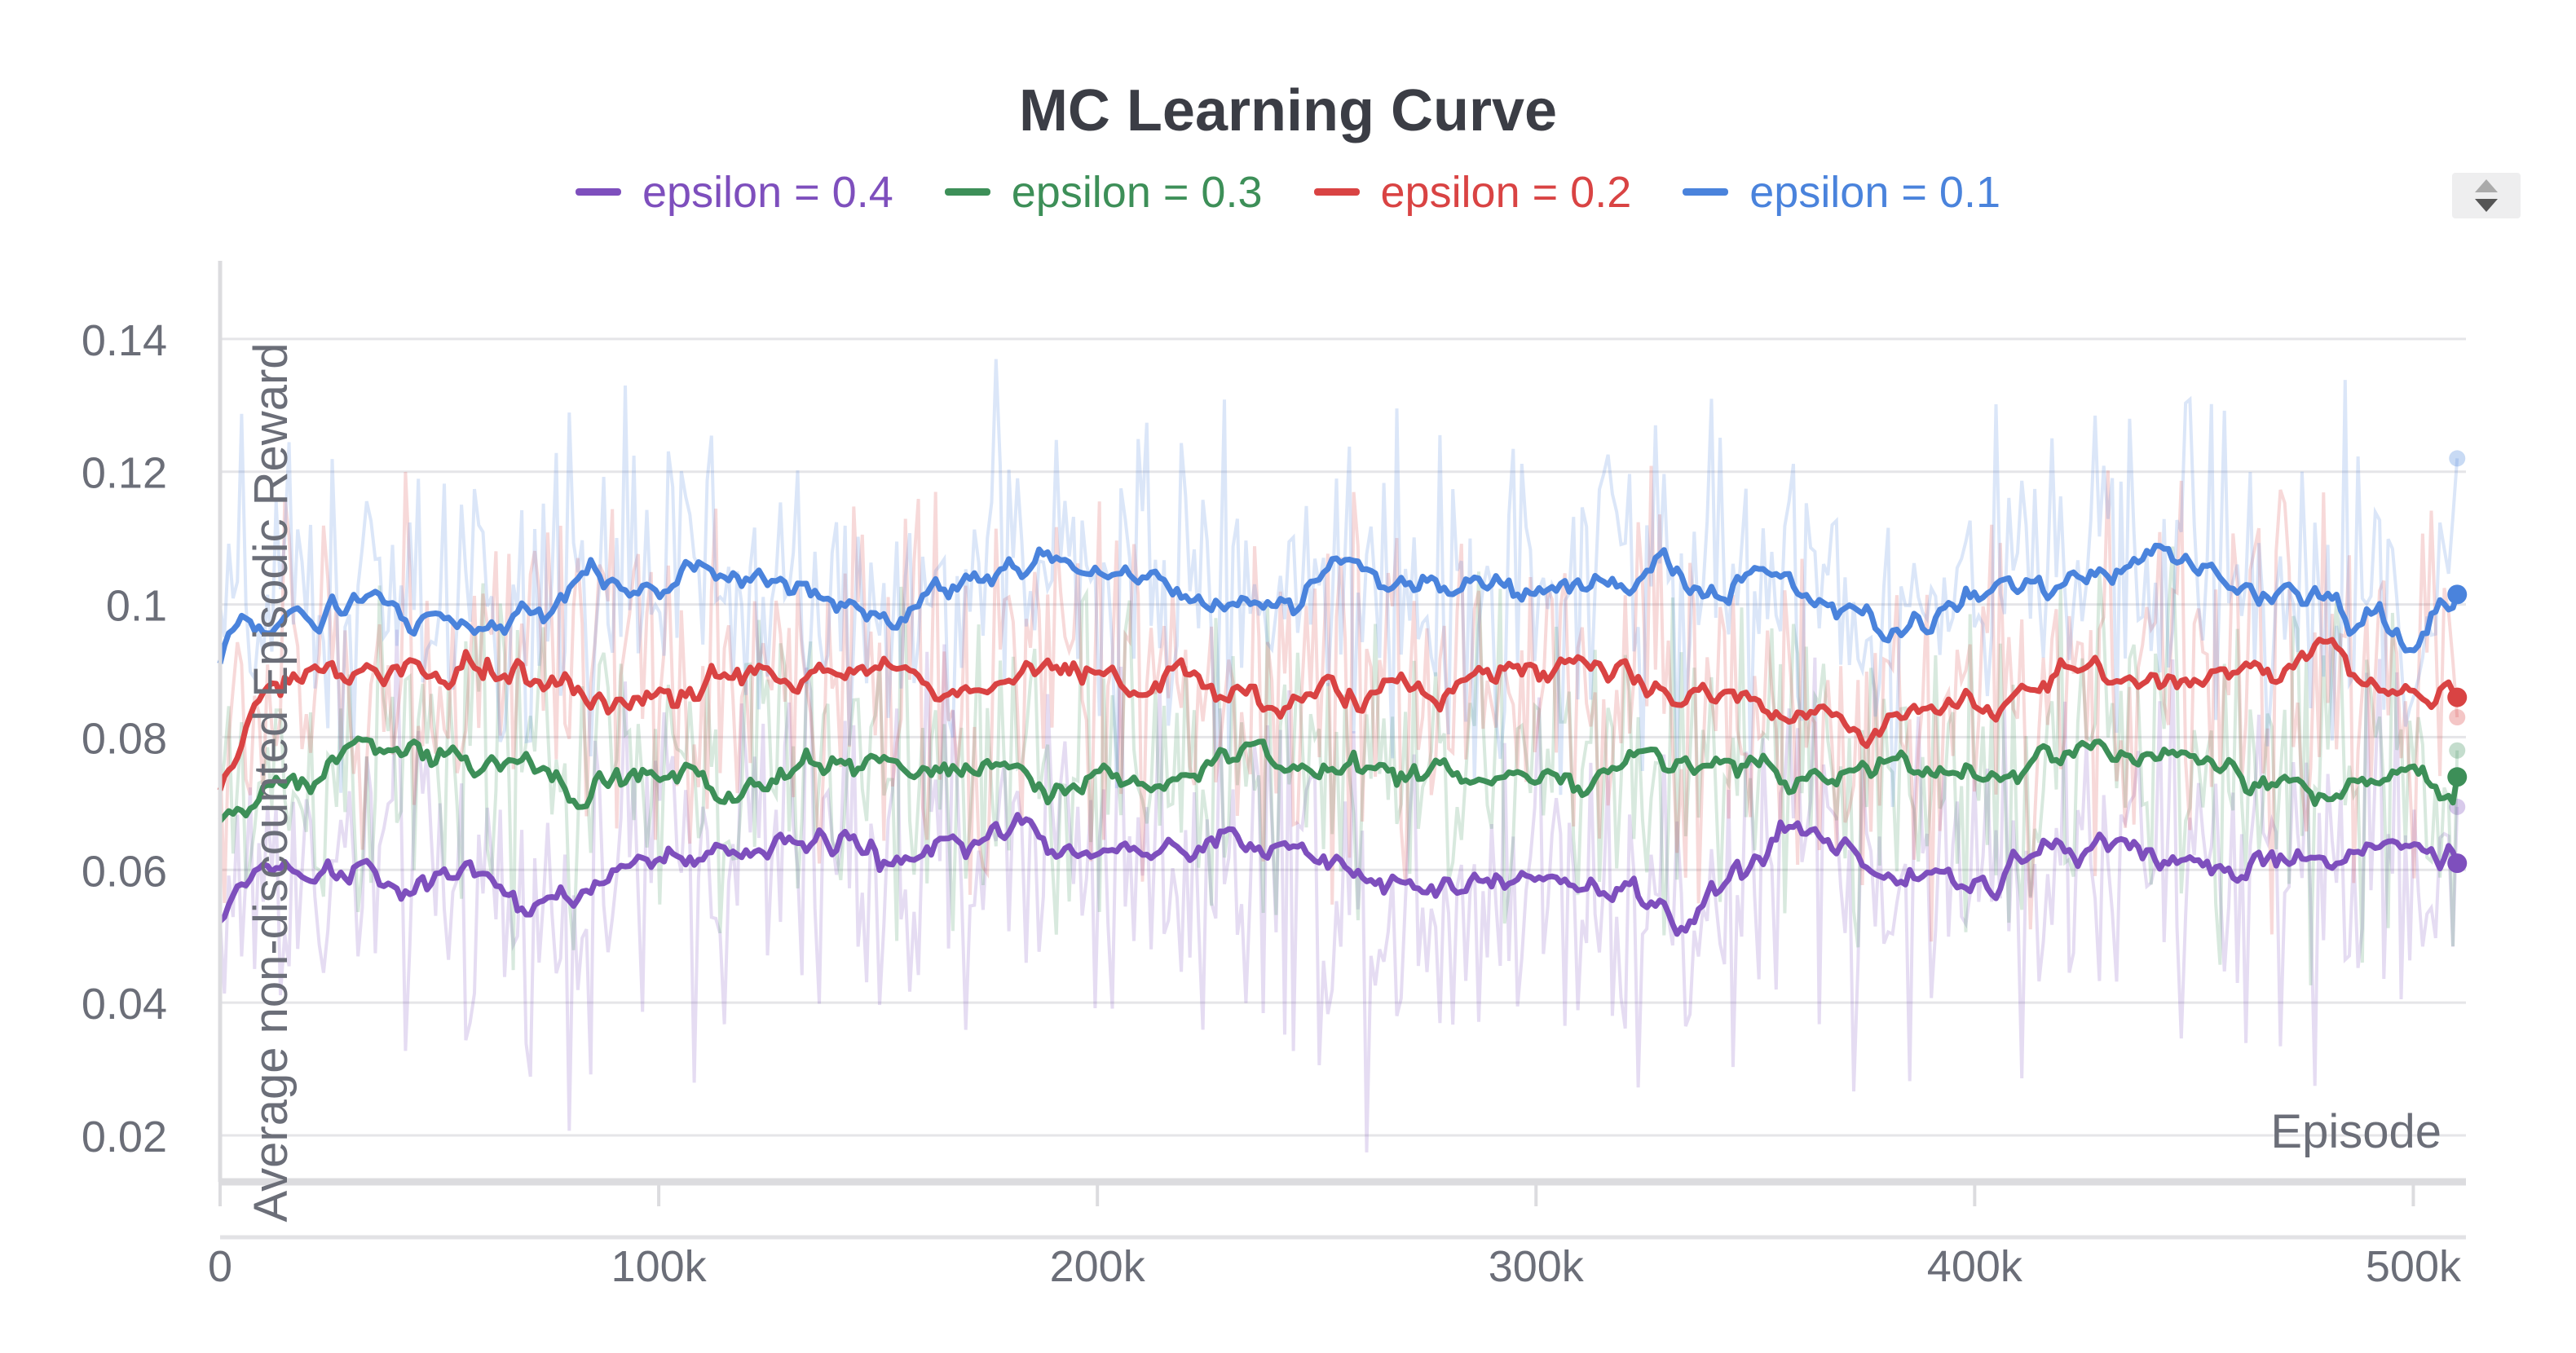  What do you see at coordinates (2414, 1266) in the screenshot?
I see `x-tick-label: 500k` at bounding box center [2414, 1266].